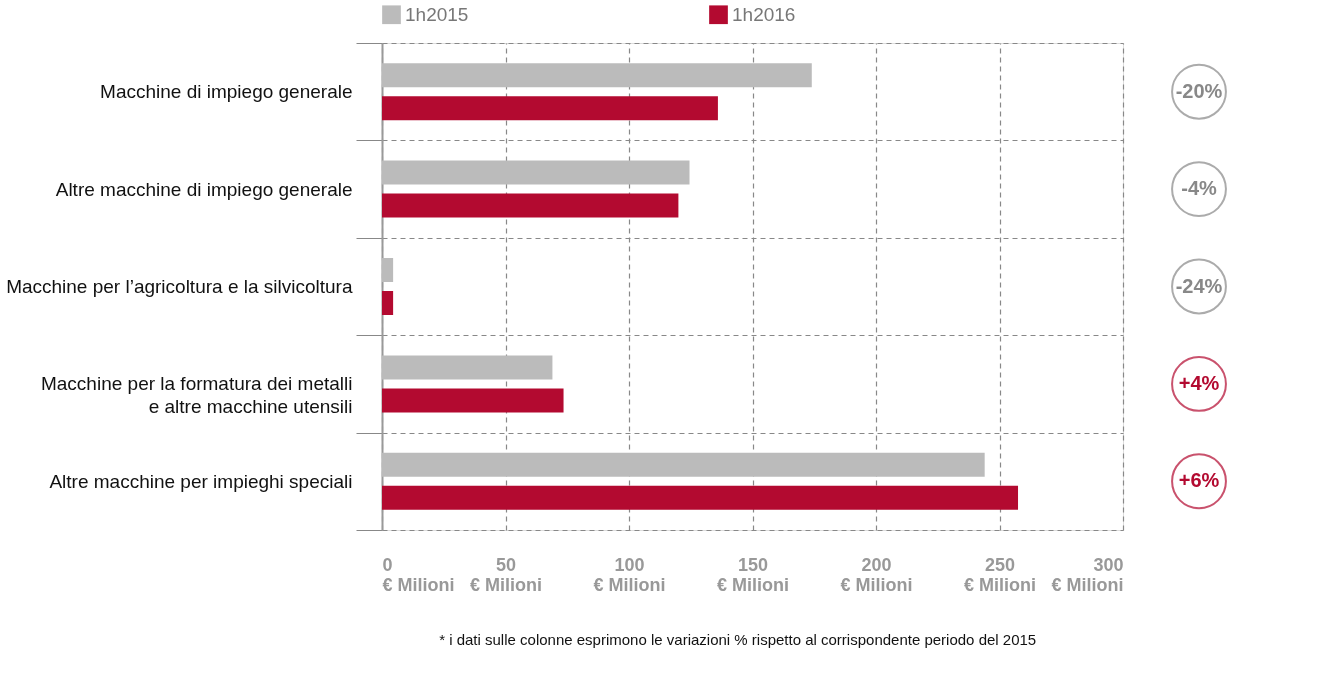 Image resolution: width=1327 pixels, height=680 pixels. I want to click on legend-label: 1h2015, so click(437, 14).